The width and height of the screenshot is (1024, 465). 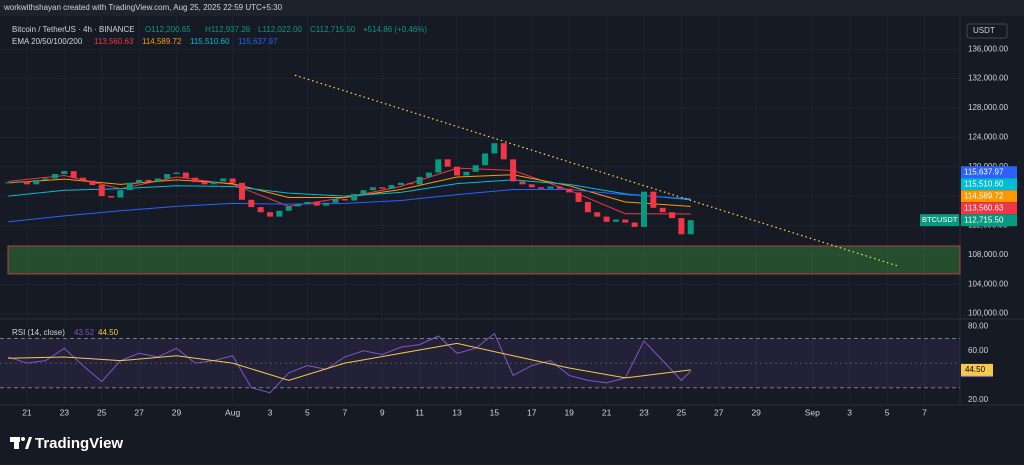 What do you see at coordinates (495, 412) in the screenshot?
I see `x-tick-label: 15` at bounding box center [495, 412].